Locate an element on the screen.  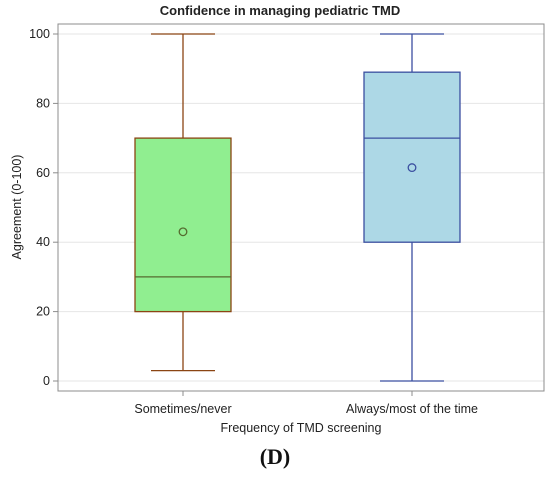
y-tick-label: 0 is located at coordinates (46, 381).